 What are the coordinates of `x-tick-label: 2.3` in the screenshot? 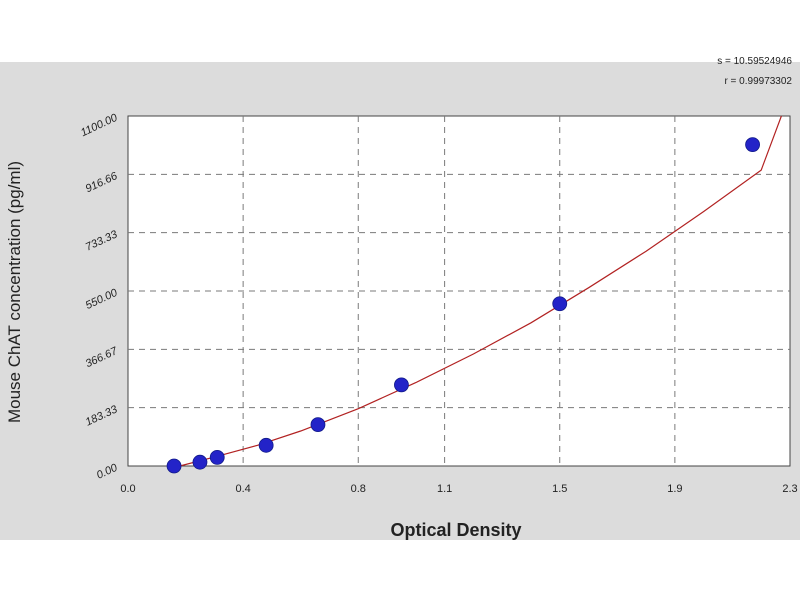 It's located at (789, 489).